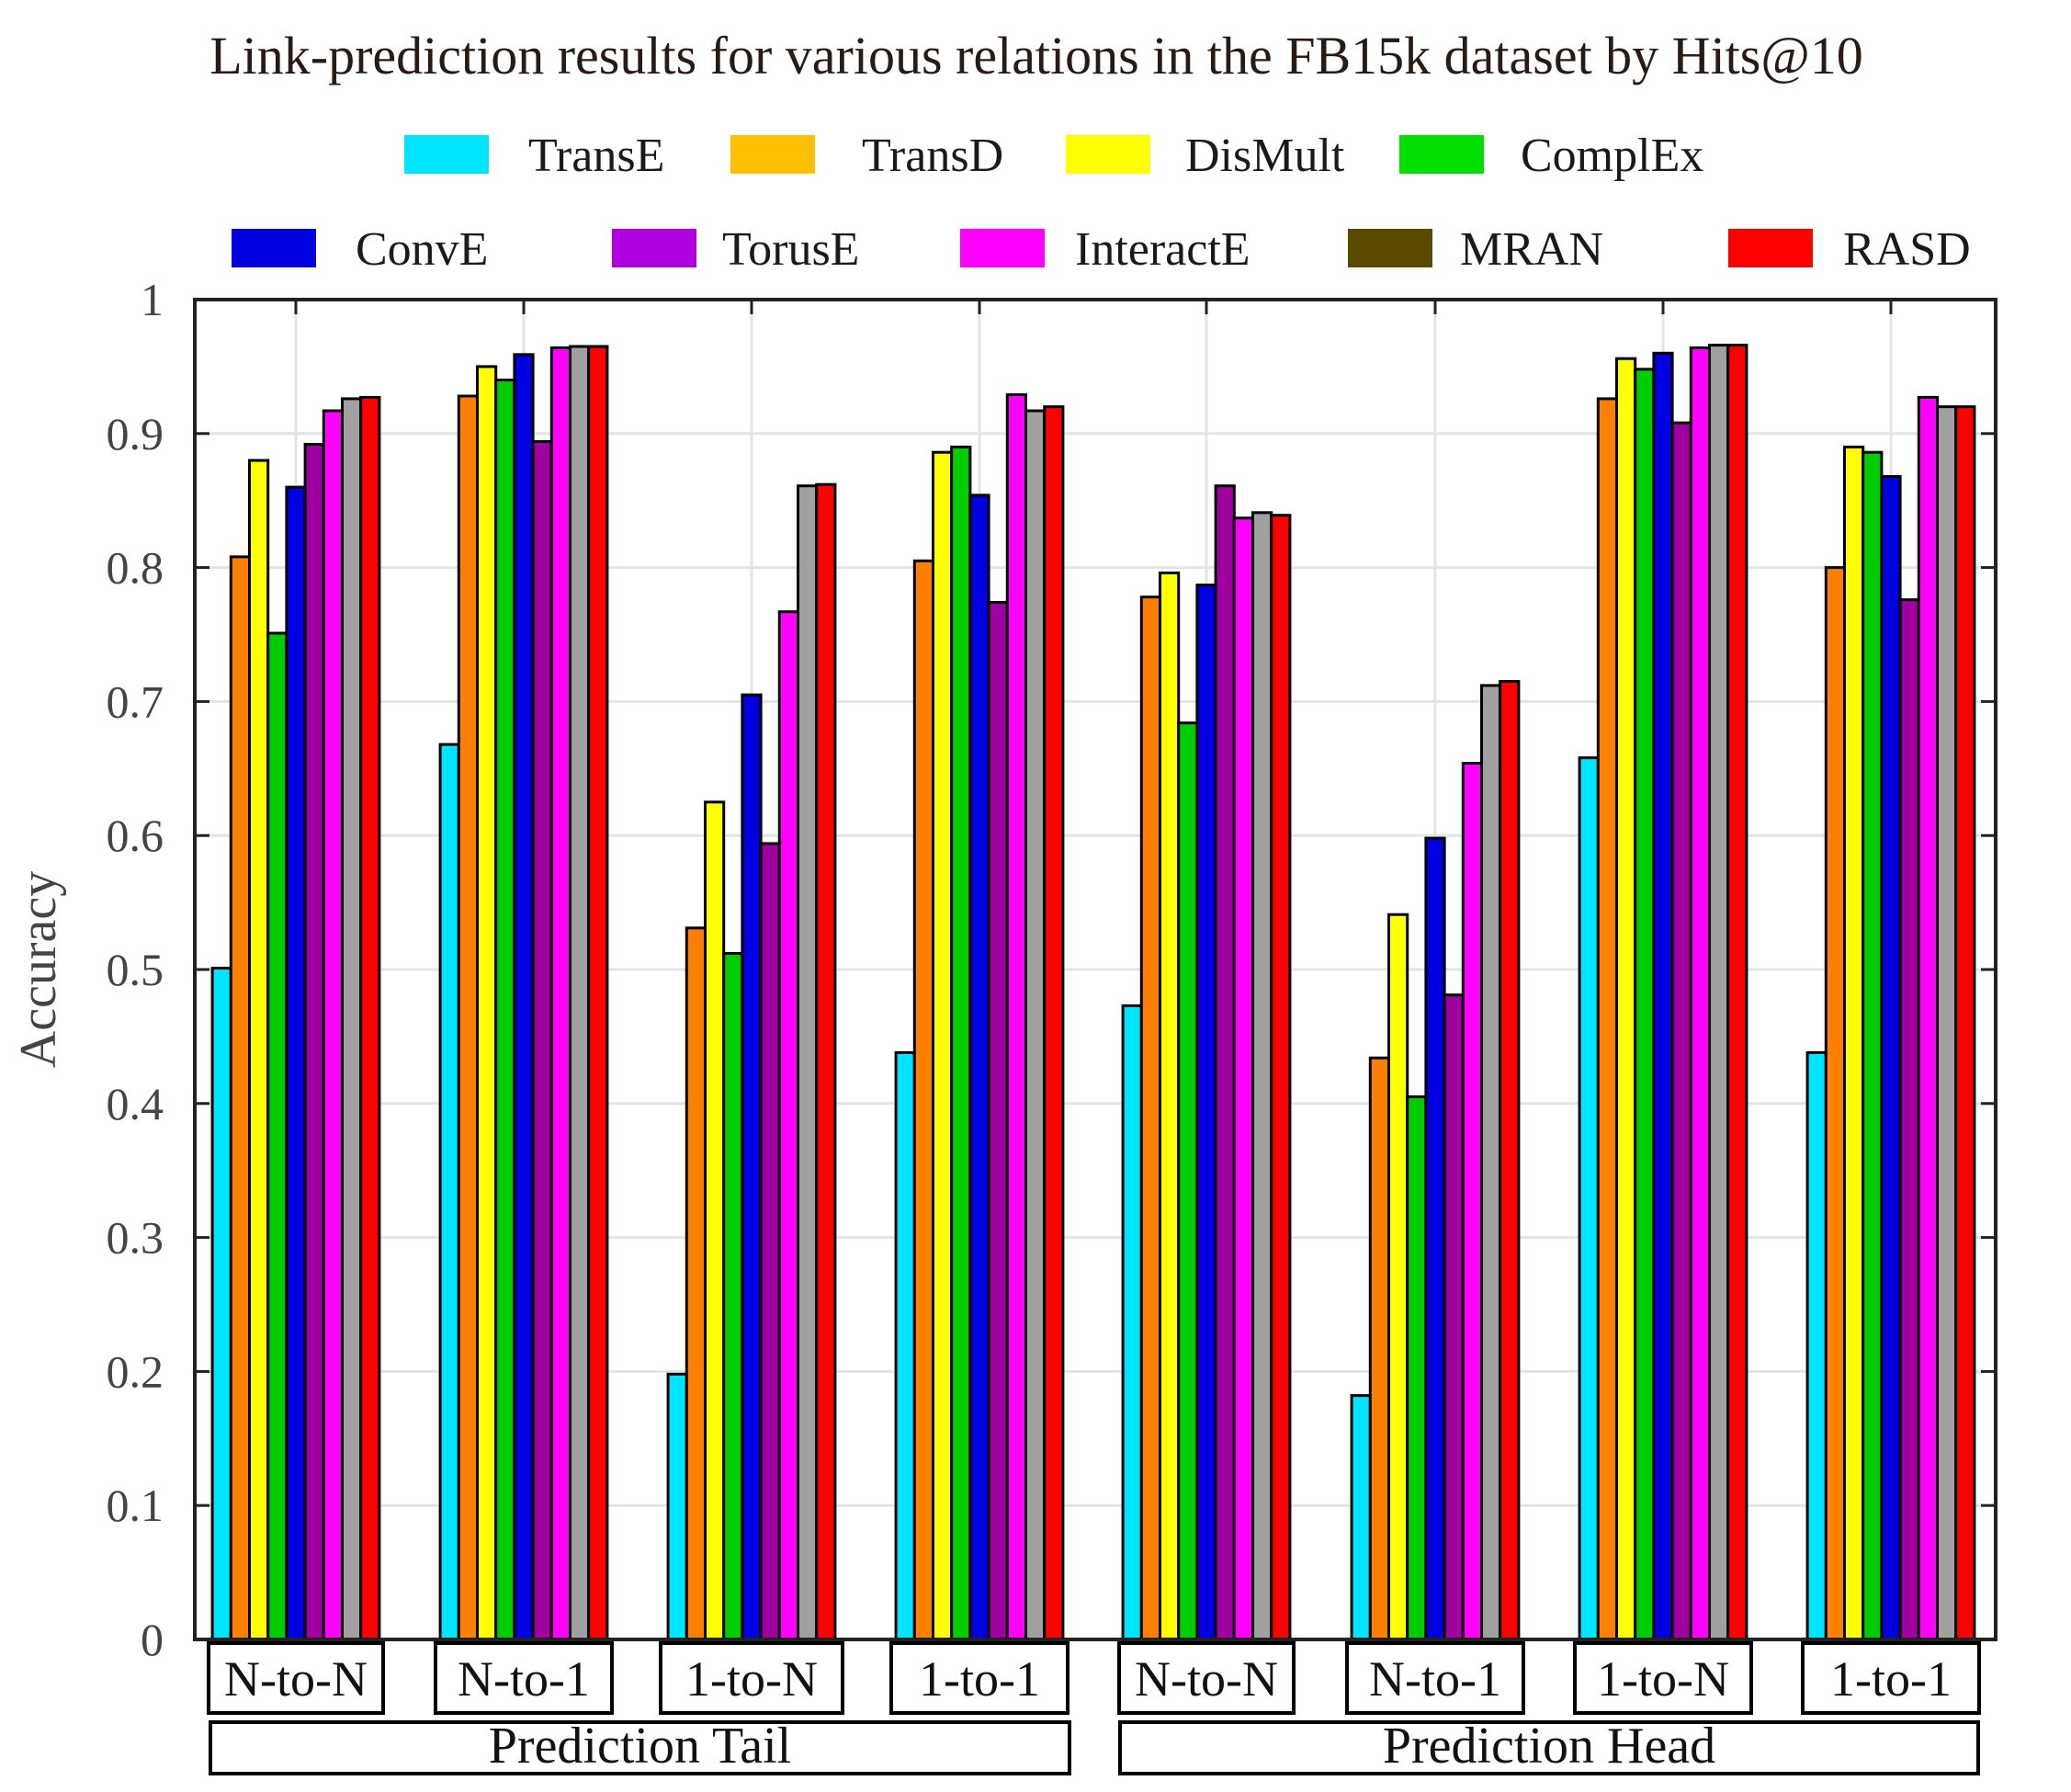 The height and width of the screenshot is (1792, 2071). Describe the element at coordinates (422, 249) in the screenshot. I see `legend-label-conve: ConvE` at that location.